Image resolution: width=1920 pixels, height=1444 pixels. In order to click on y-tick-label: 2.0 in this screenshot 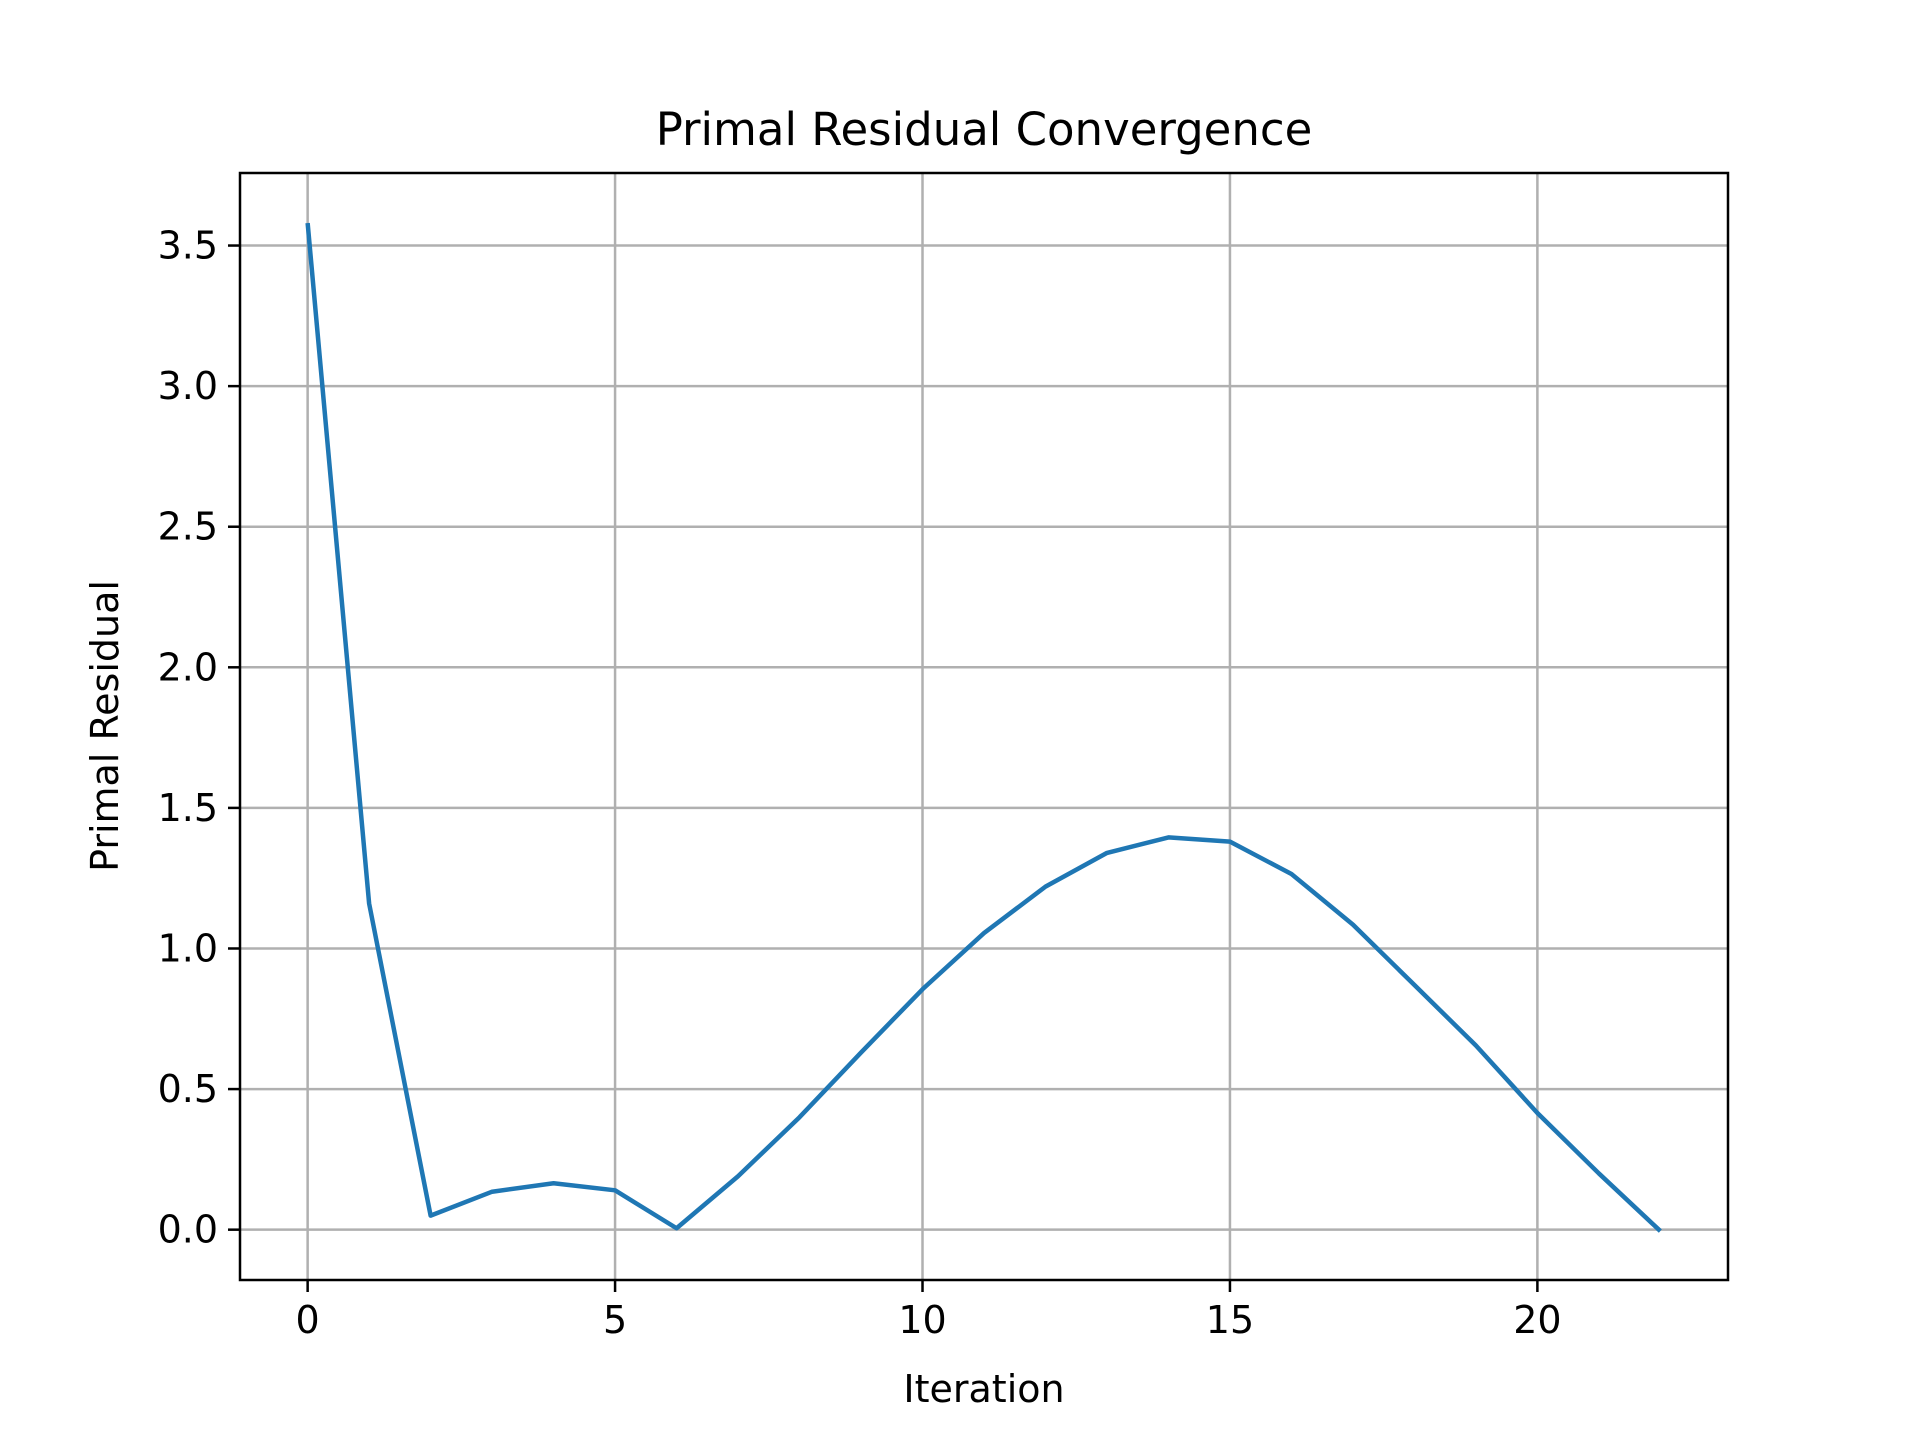, I will do `click(188, 667)`.